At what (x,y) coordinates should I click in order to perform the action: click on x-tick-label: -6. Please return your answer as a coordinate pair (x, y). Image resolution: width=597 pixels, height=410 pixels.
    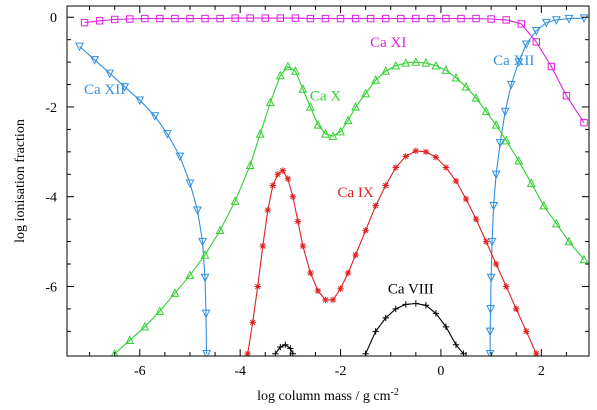
    Looking at the image, I should click on (140, 371).